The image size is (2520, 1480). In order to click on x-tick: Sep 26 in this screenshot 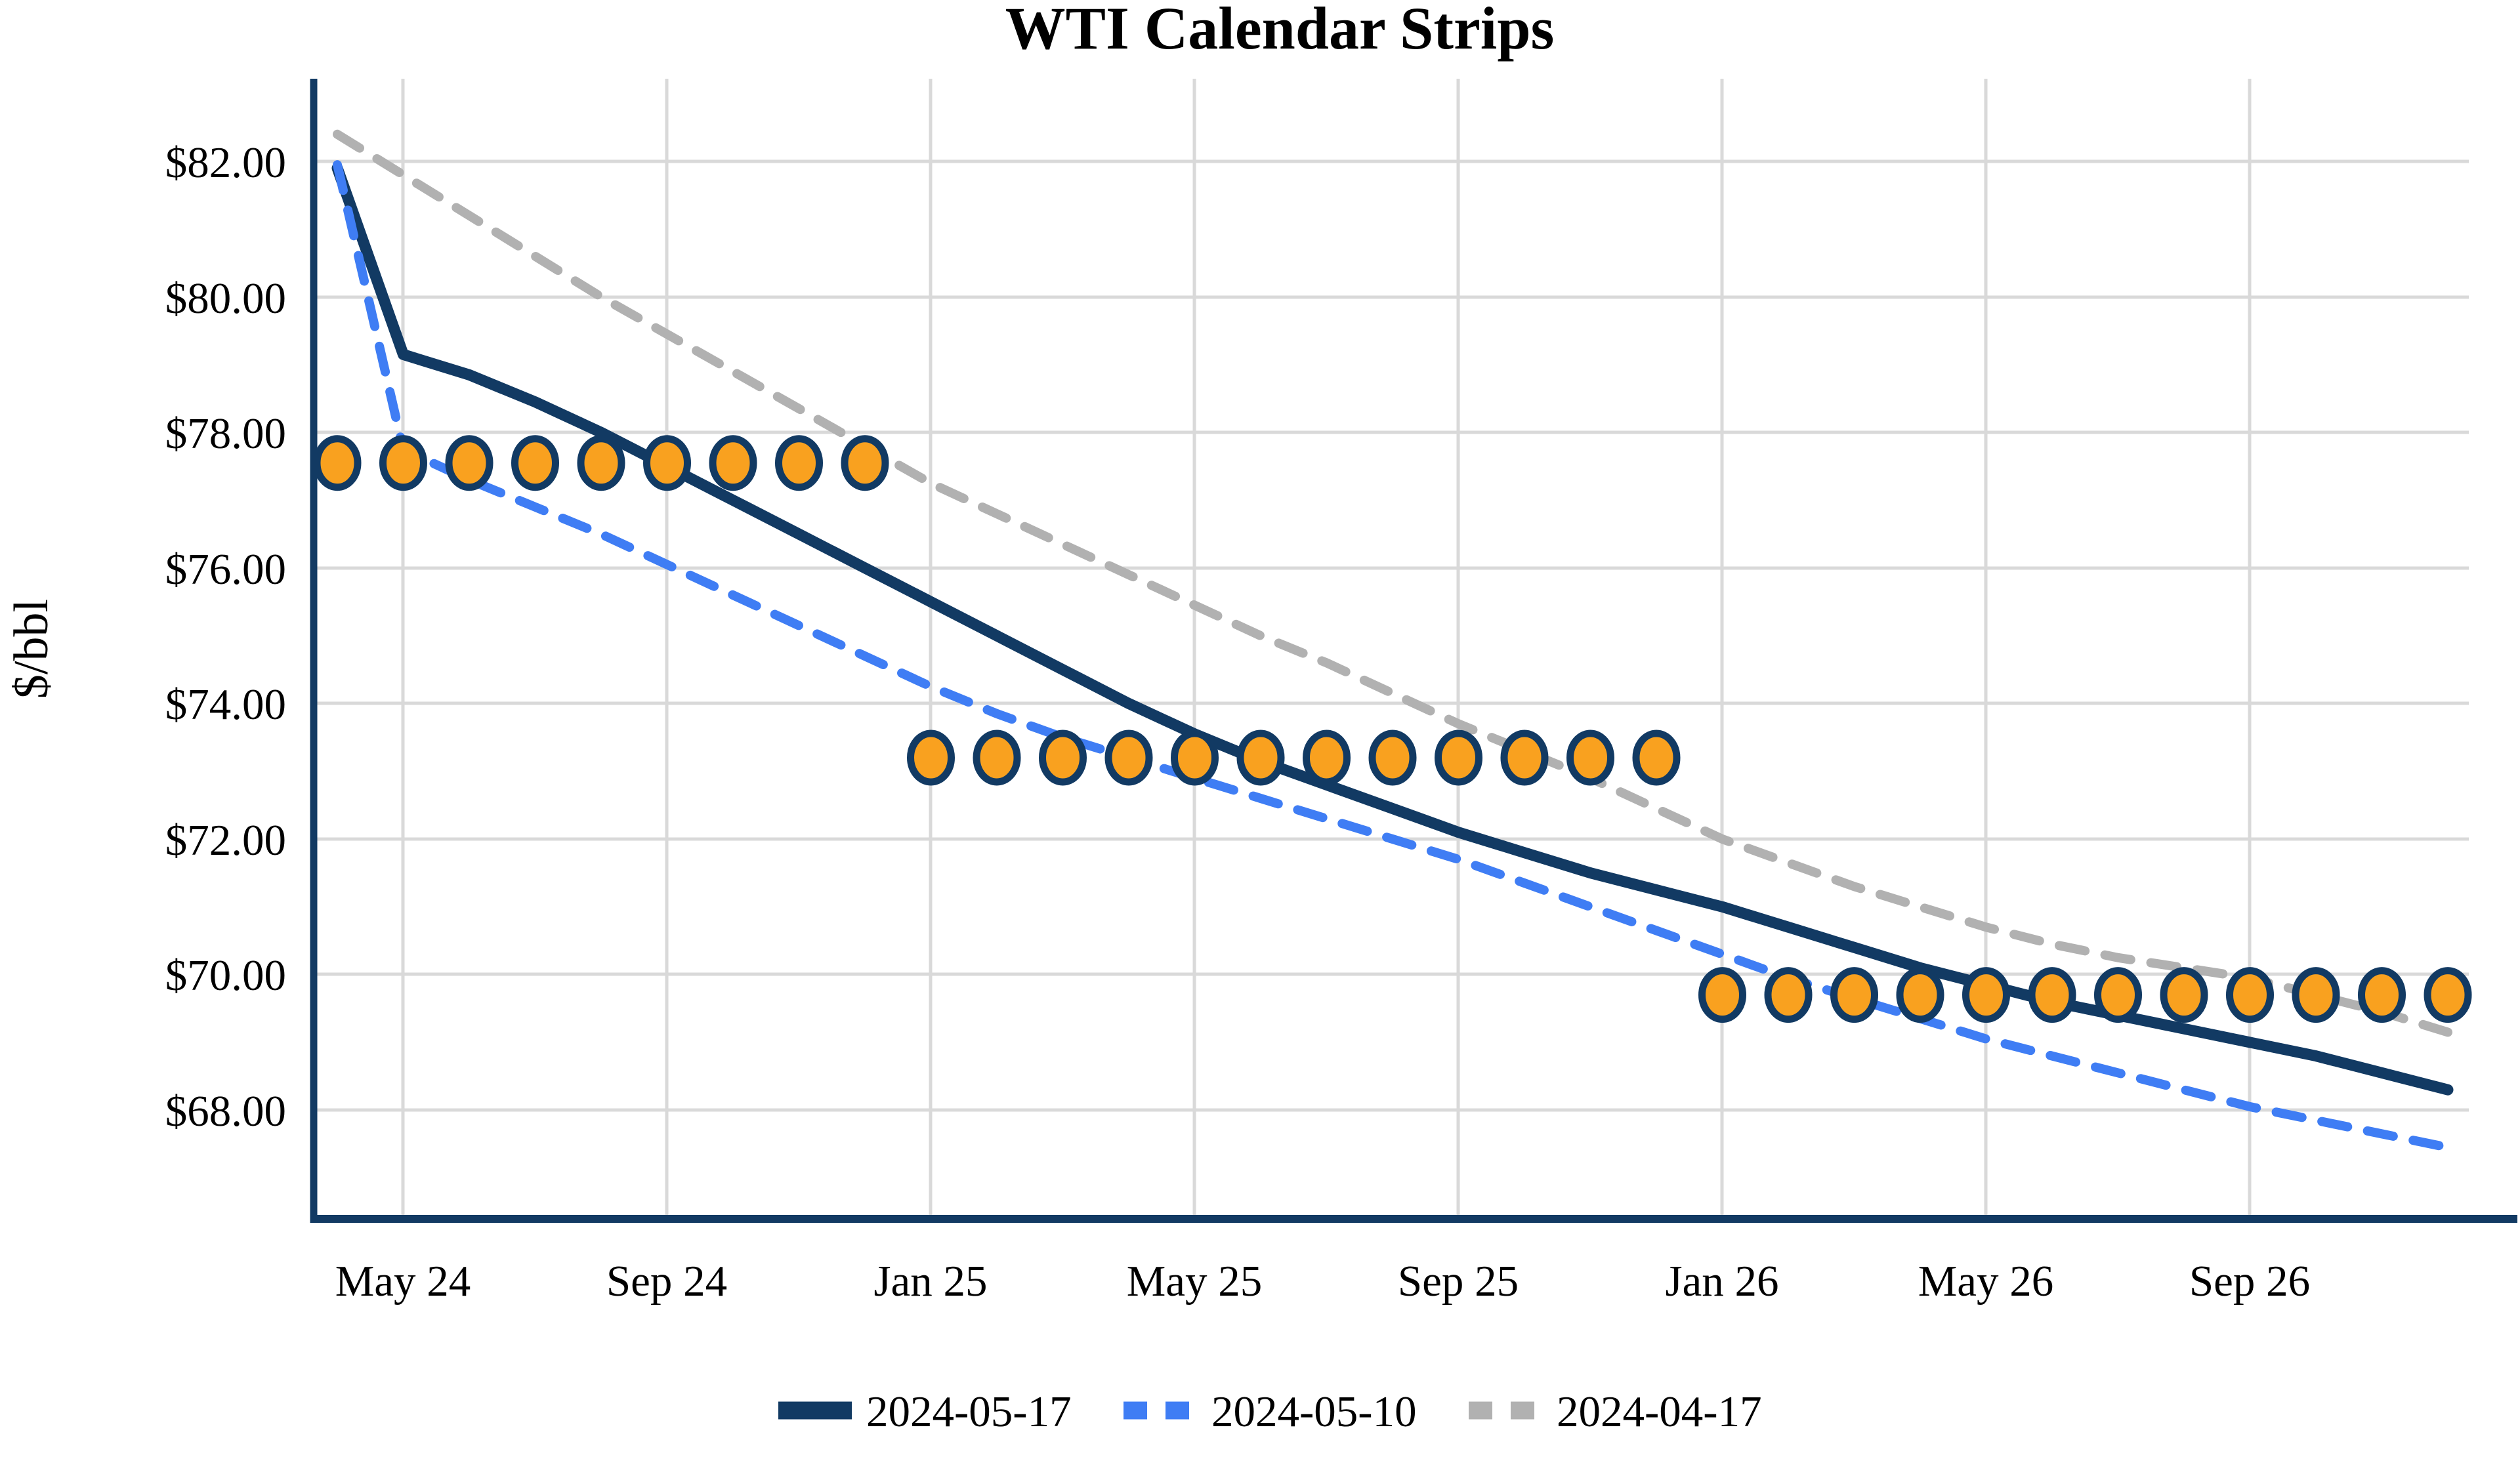, I will do `click(2249, 1281)`.